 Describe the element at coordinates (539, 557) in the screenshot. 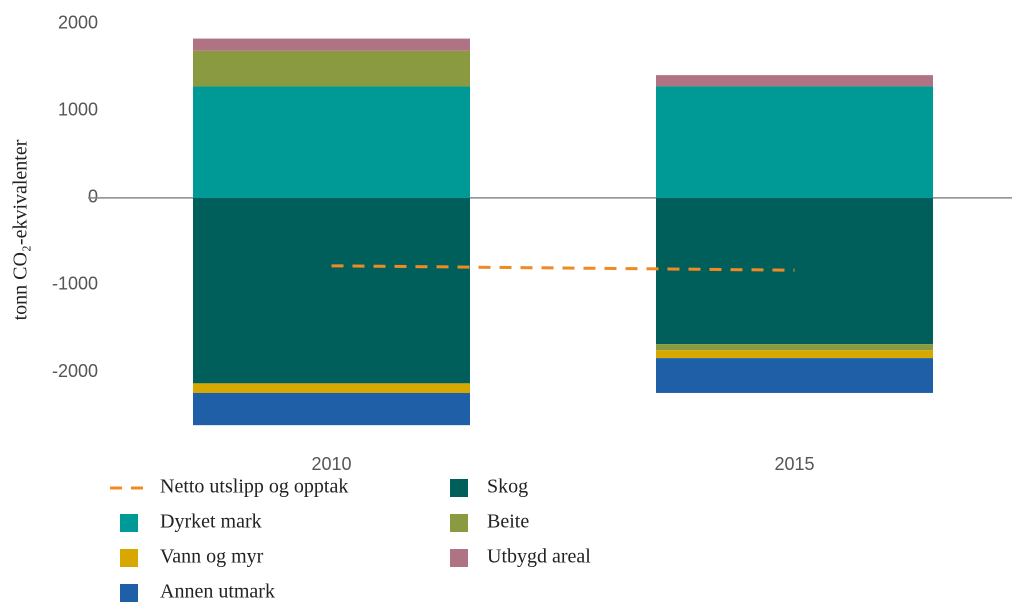

I see `legend-label: Utbygd areal` at that location.